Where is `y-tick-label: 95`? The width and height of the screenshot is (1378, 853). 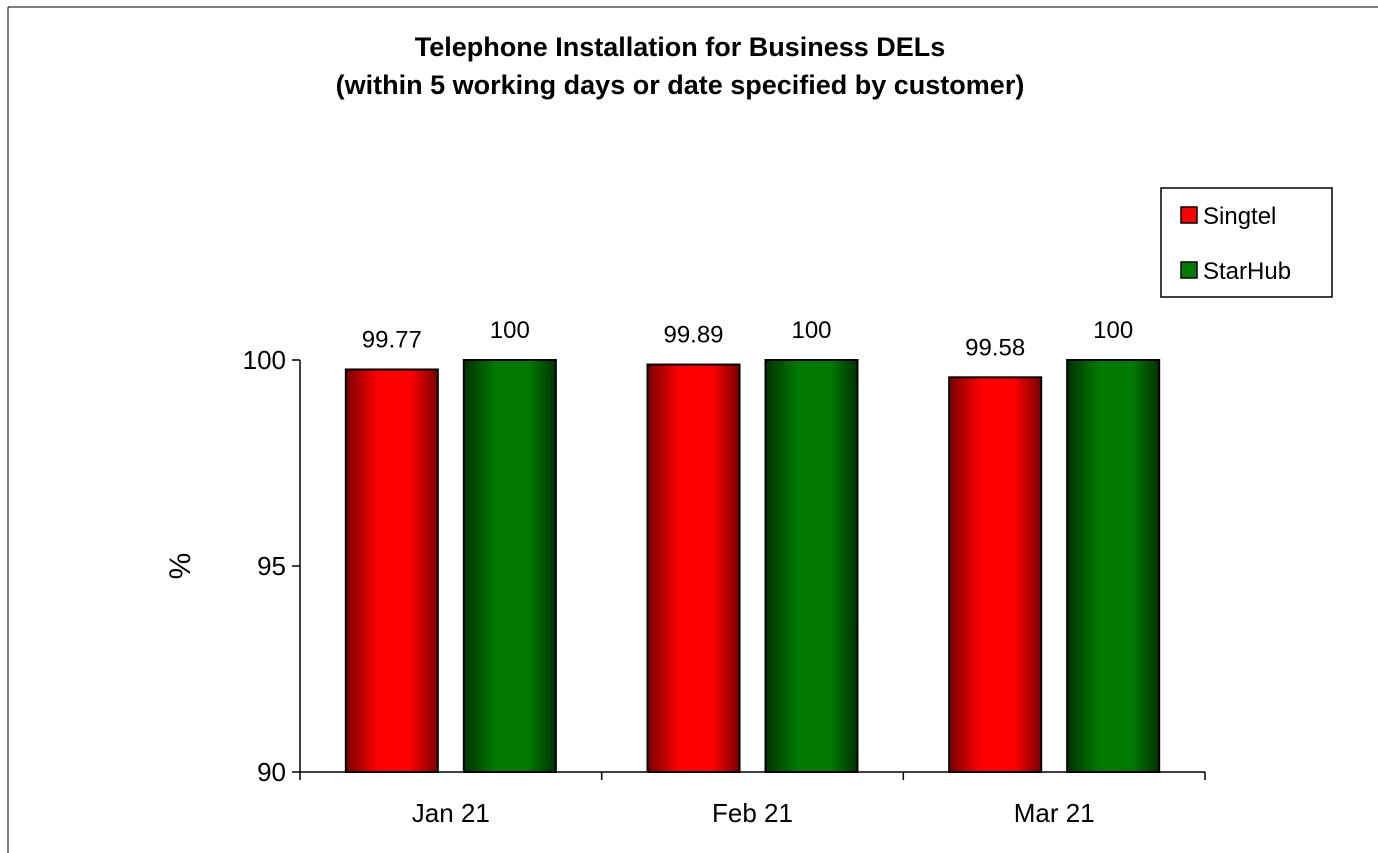 y-tick-label: 95 is located at coordinates (271, 566).